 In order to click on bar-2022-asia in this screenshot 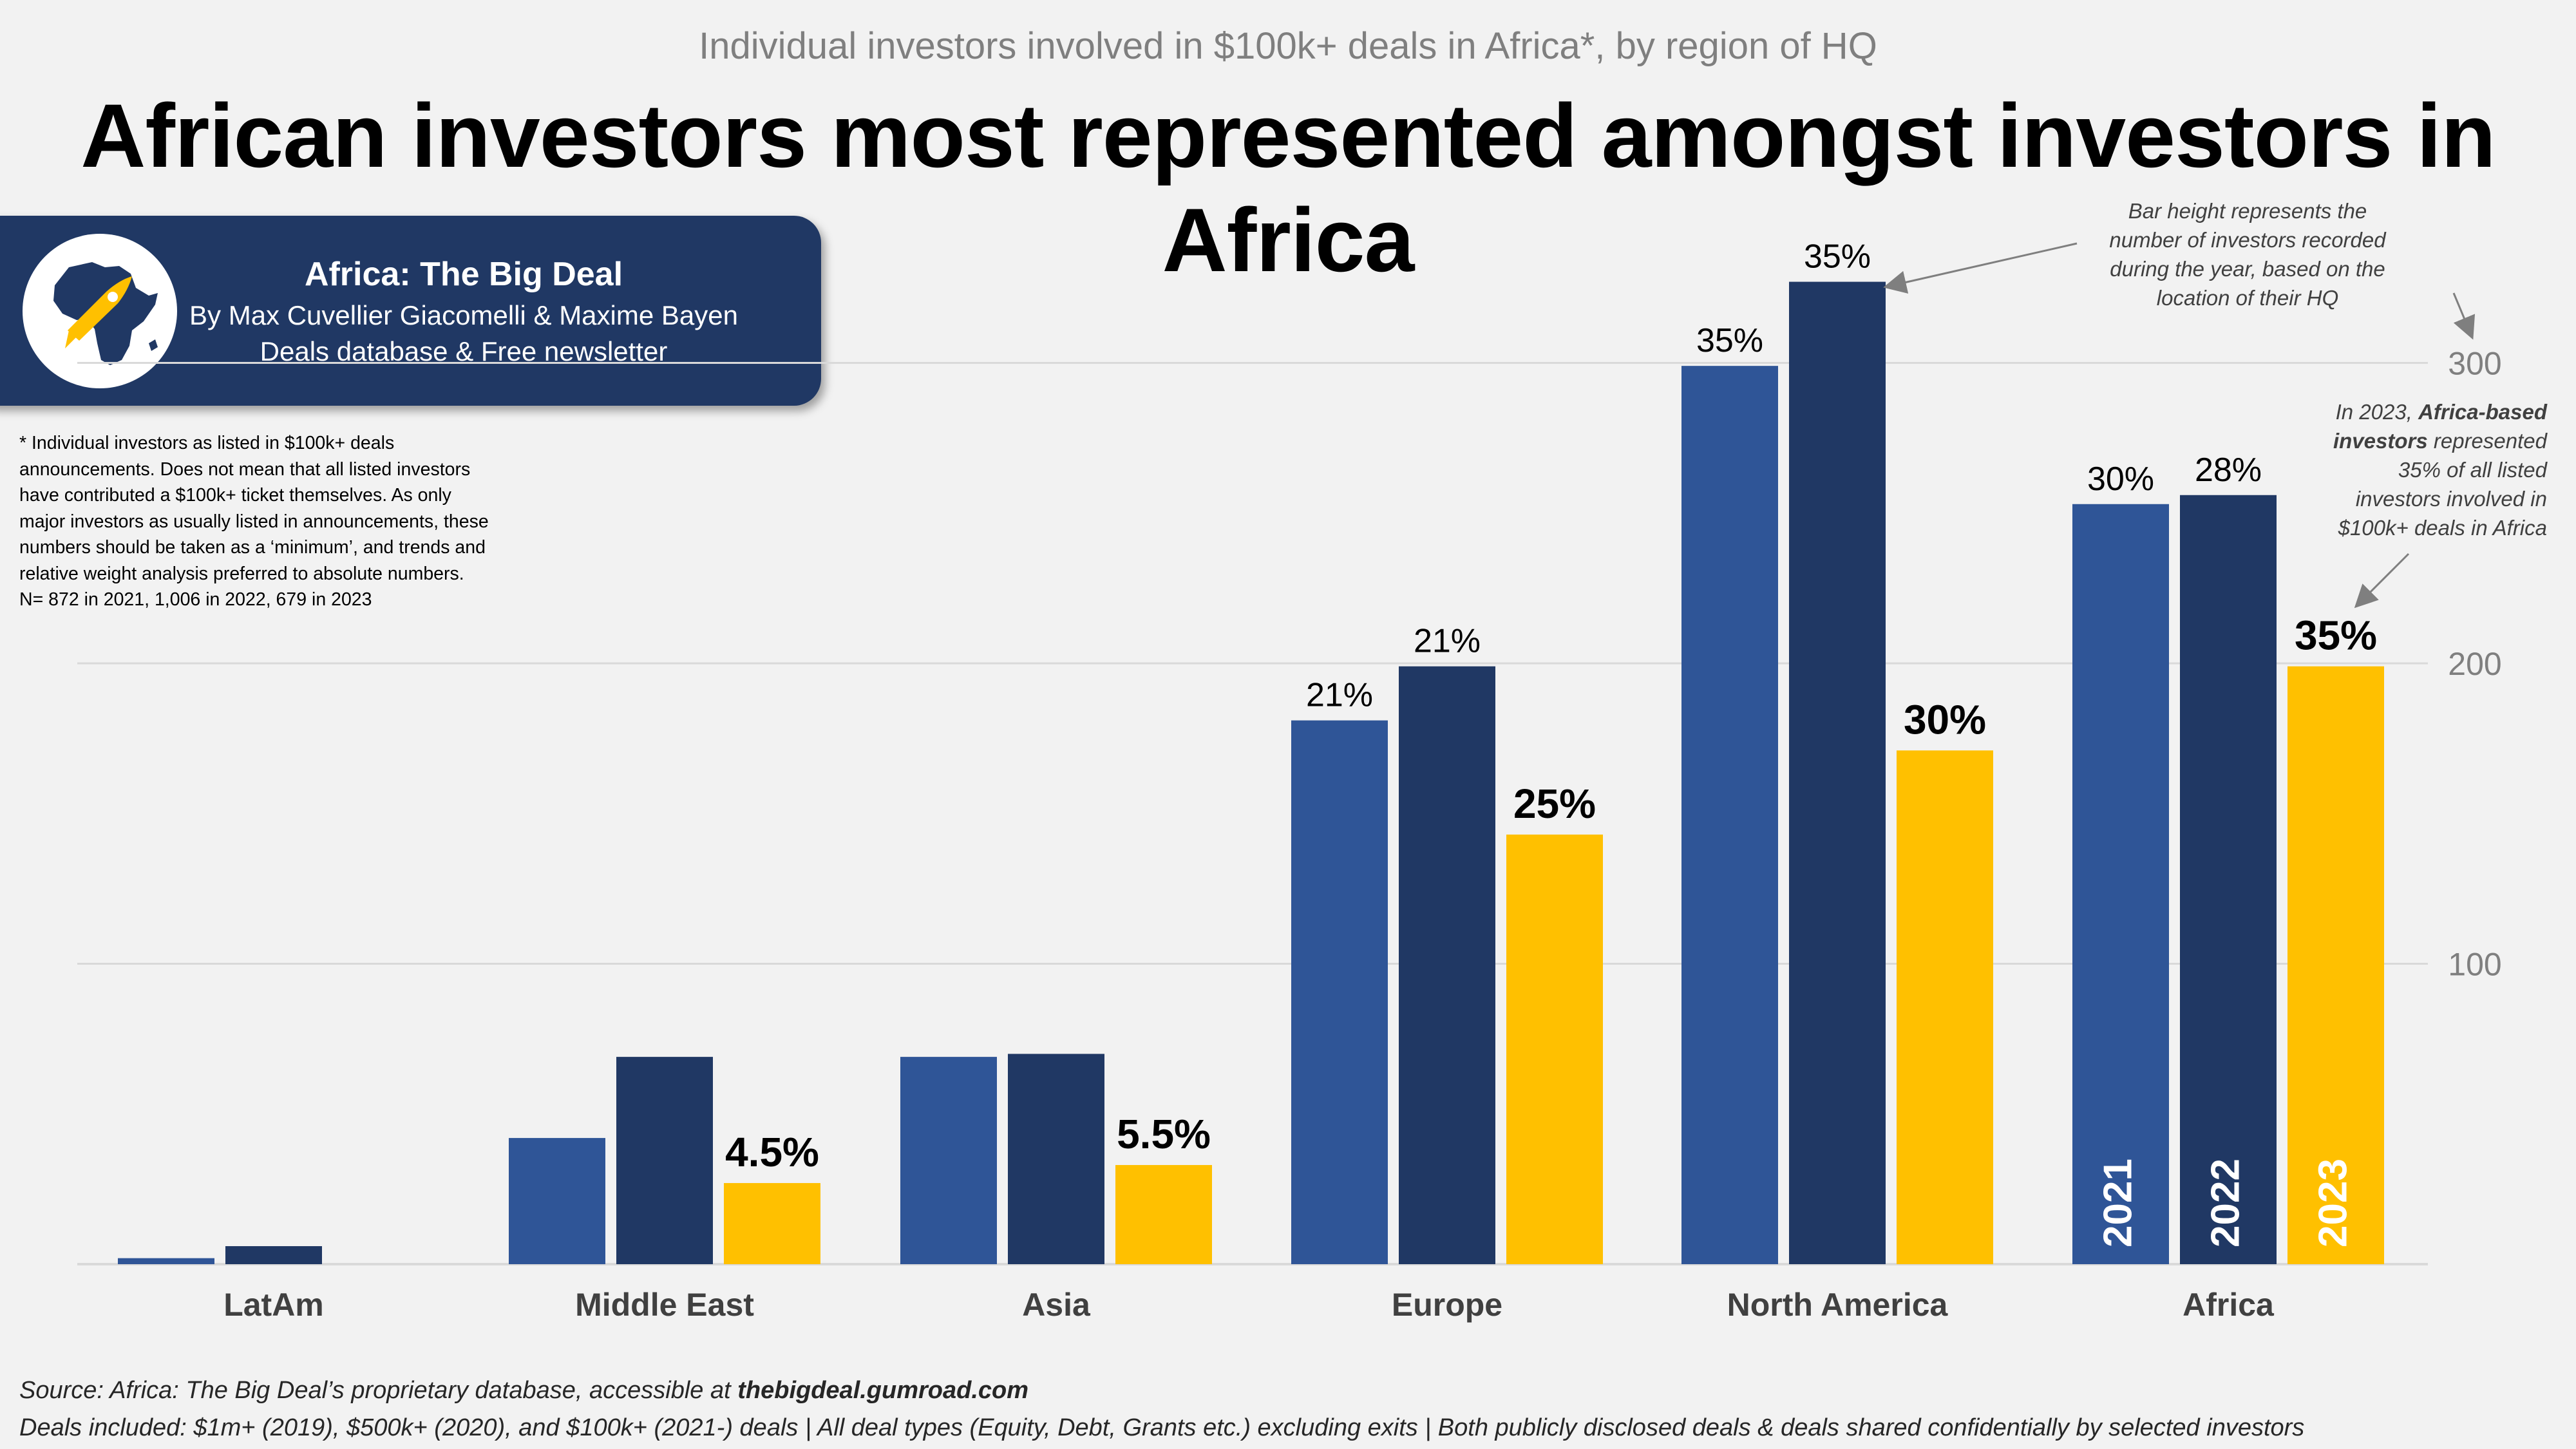, I will do `click(1056, 1159)`.